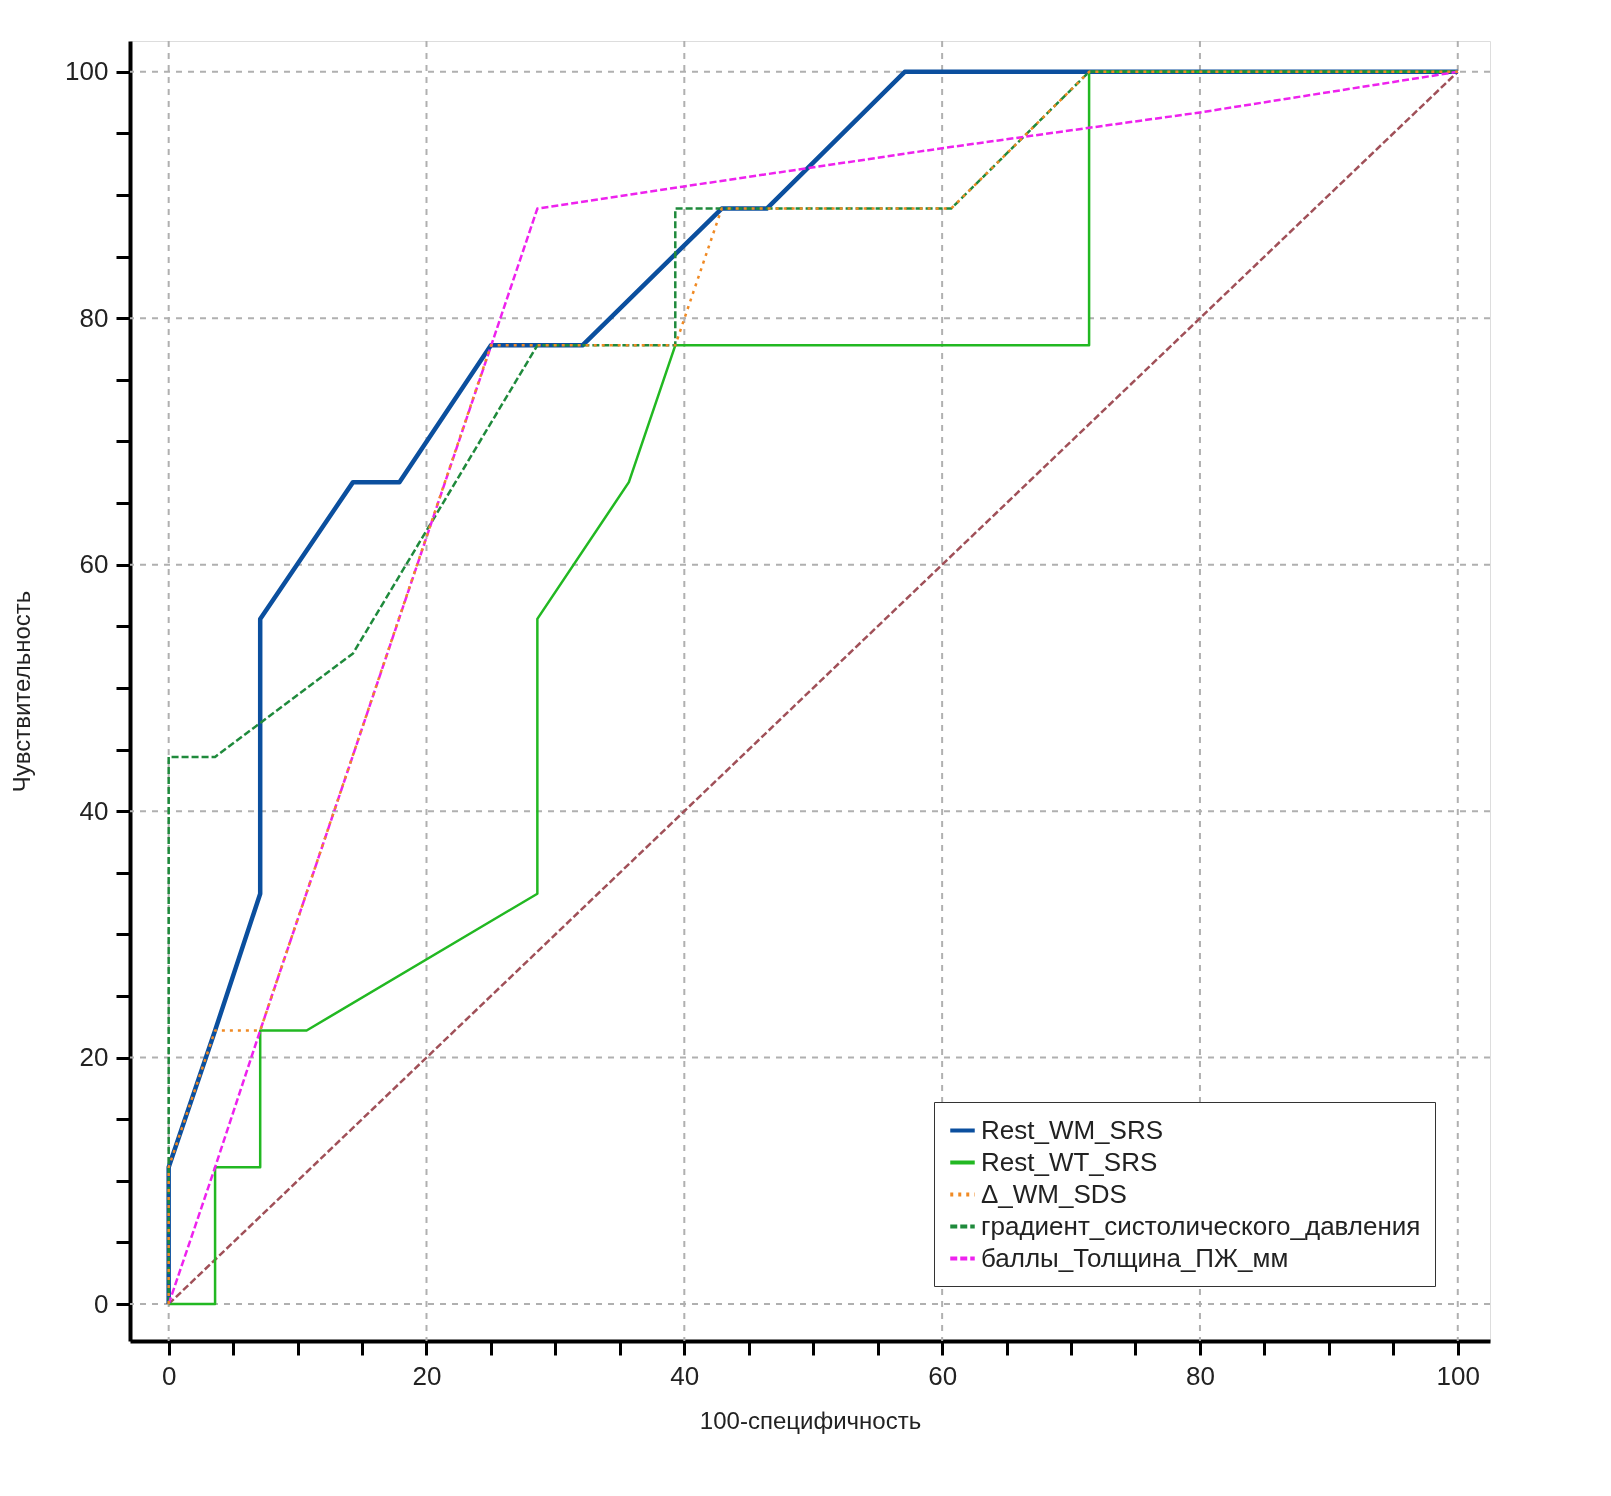 The width and height of the screenshot is (1611, 1496). I want to click on x-tick-label: 20, so click(427, 1375).